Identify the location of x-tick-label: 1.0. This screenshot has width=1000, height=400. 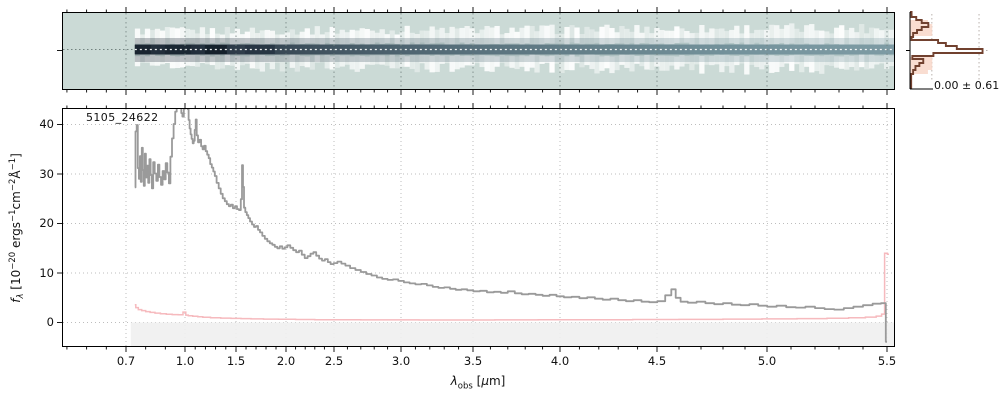
(185, 361).